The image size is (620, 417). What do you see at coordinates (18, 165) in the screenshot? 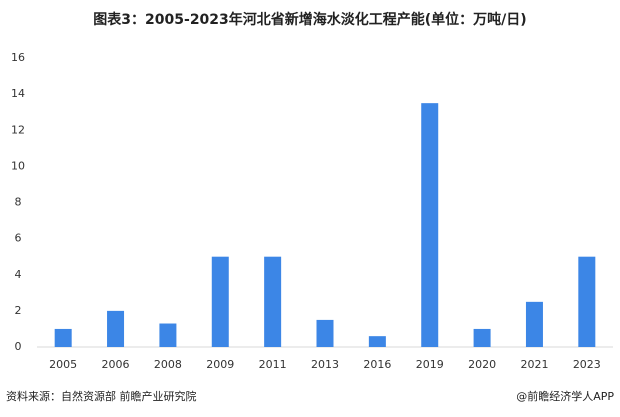
I see `y-tick-label: 10` at bounding box center [18, 165].